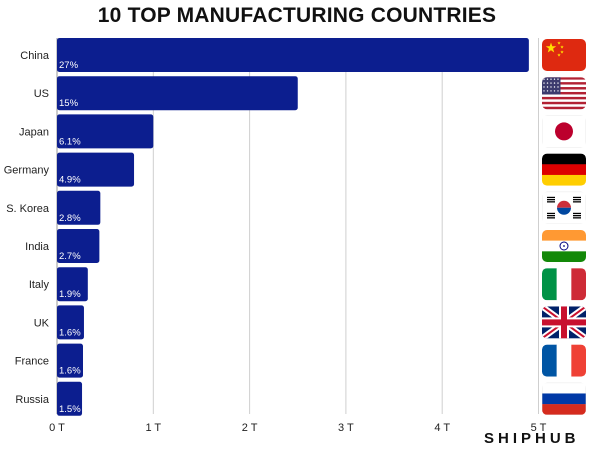  I want to click on x-tick-label: 1 T, so click(153, 428).